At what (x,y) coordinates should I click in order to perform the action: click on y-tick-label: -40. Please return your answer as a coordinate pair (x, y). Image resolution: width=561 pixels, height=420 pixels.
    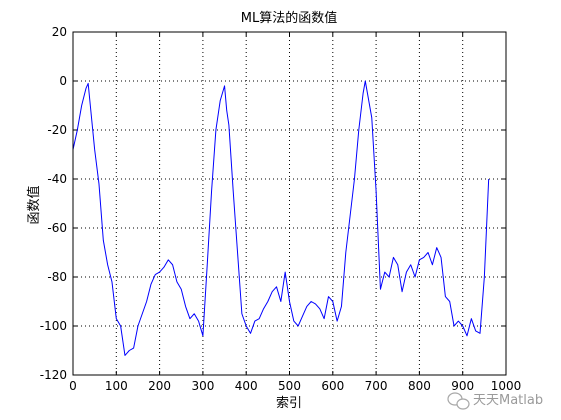
    Looking at the image, I should click on (57, 179).